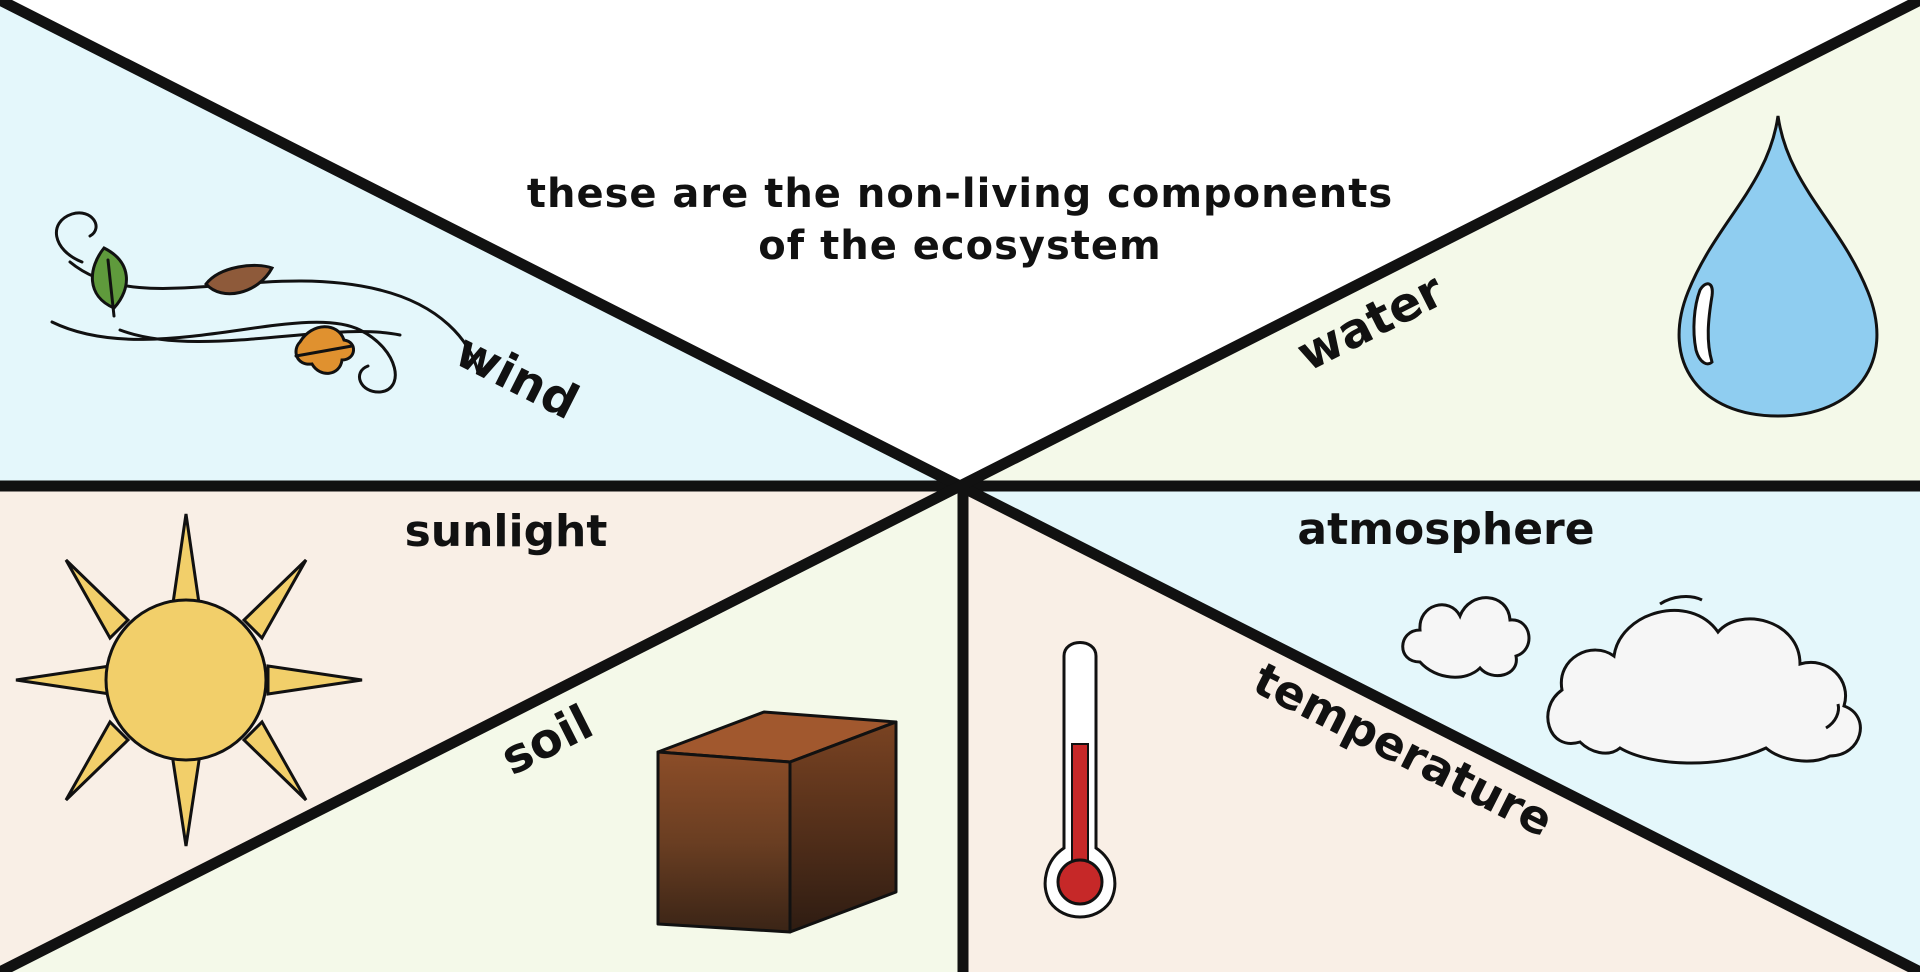  I want to click on label-atmosphere: atmosphere, so click(1445, 529).